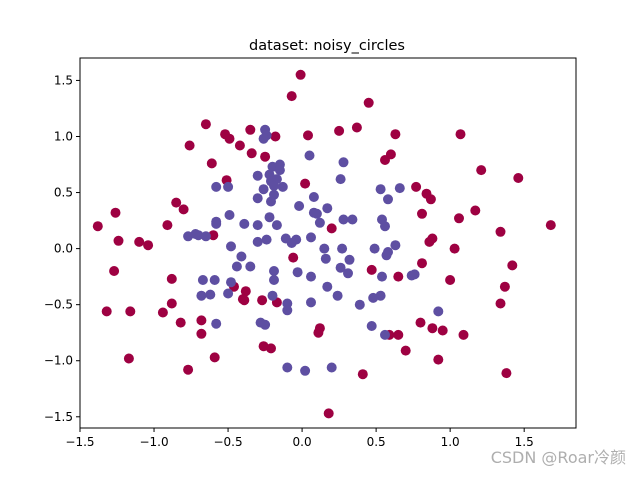 This screenshot has height=480, width=640. What do you see at coordinates (376, 442) in the screenshot?
I see `x-tick-label: 0.5` at bounding box center [376, 442].